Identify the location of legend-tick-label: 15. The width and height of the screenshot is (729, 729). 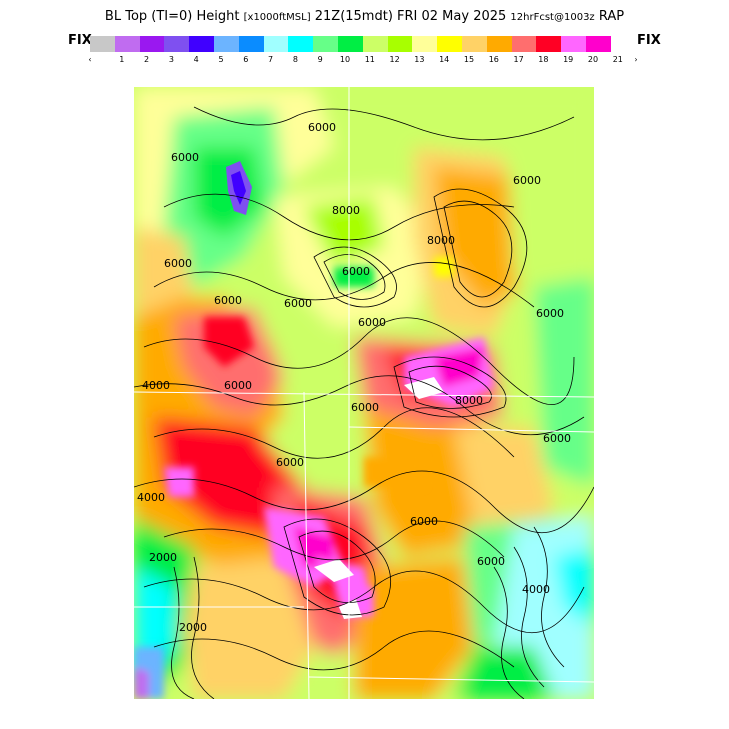
(469, 59).